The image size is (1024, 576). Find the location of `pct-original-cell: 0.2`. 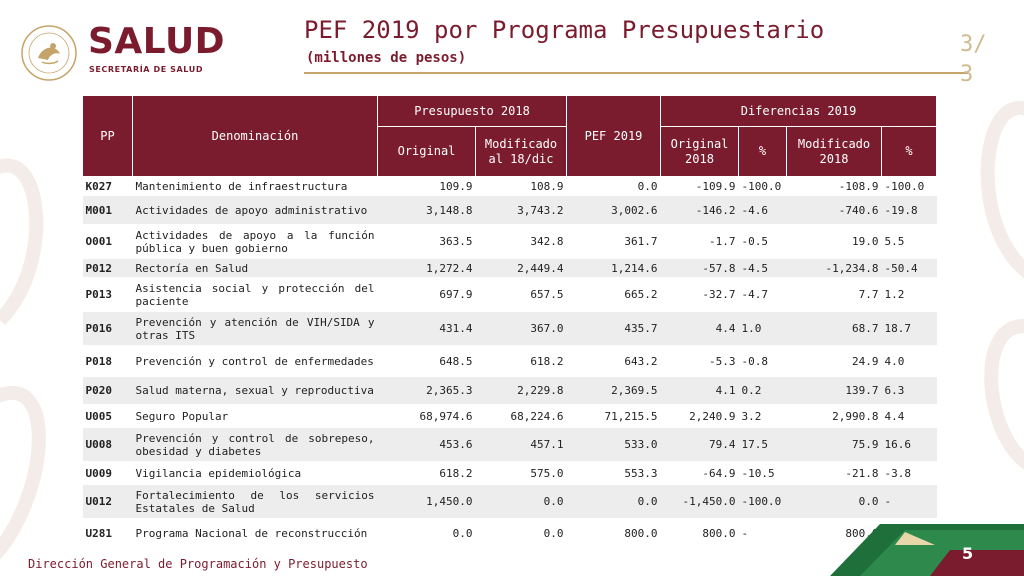

pct-original-cell: 0.2 is located at coordinates (762, 390).